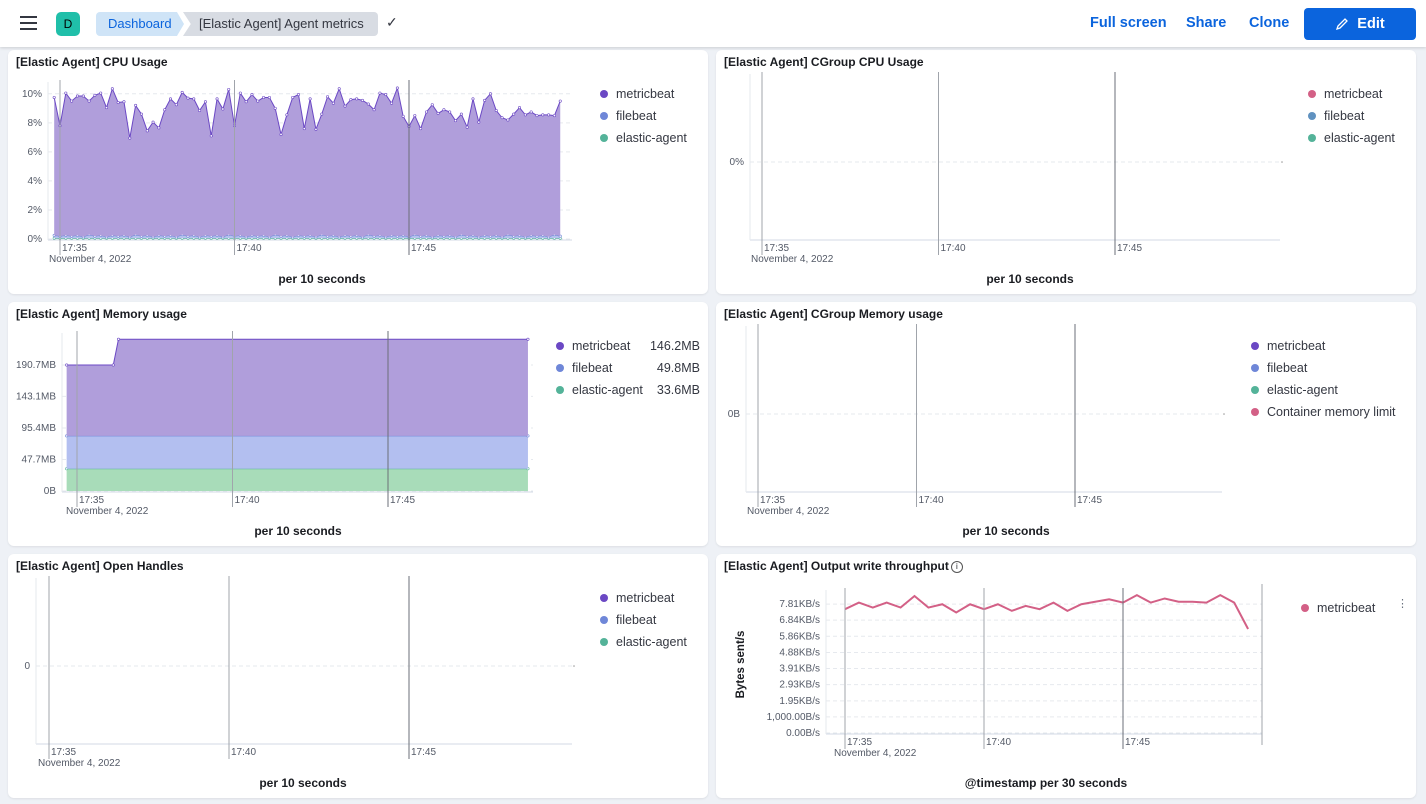 The width and height of the screenshot is (1426, 804). Describe the element at coordinates (1360, 24) in the screenshot. I see `edit-button: Edit` at that location.